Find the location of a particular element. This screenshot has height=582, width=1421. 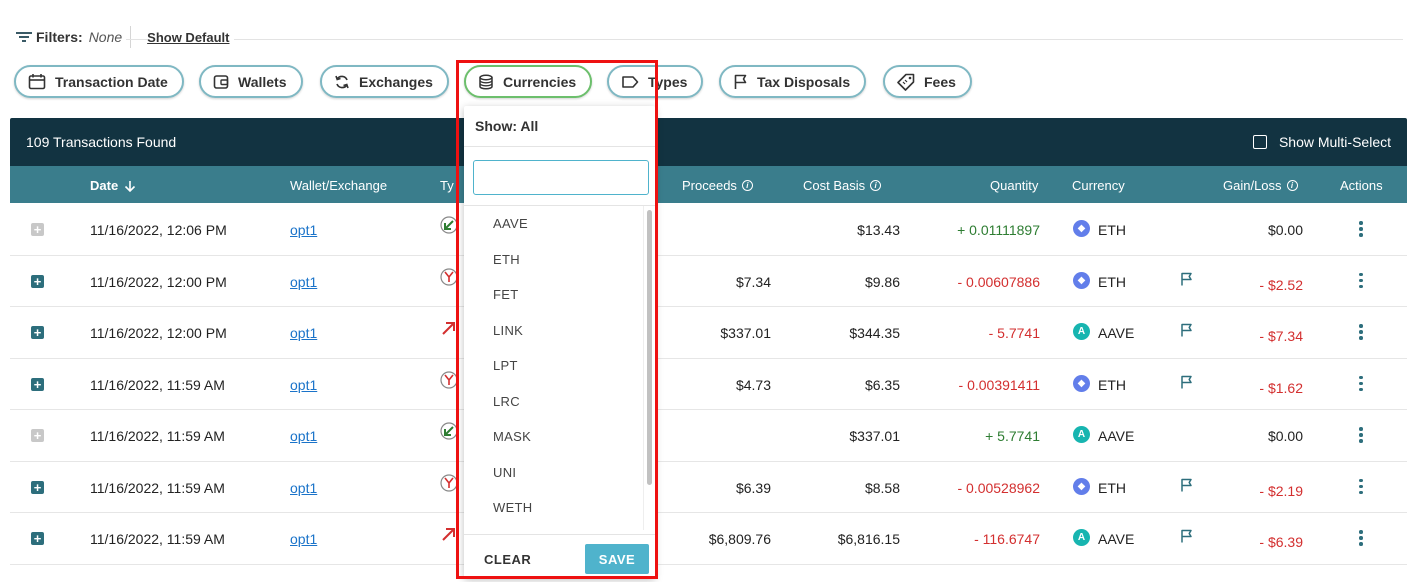

chip-label: Exchanges is located at coordinates (396, 81).